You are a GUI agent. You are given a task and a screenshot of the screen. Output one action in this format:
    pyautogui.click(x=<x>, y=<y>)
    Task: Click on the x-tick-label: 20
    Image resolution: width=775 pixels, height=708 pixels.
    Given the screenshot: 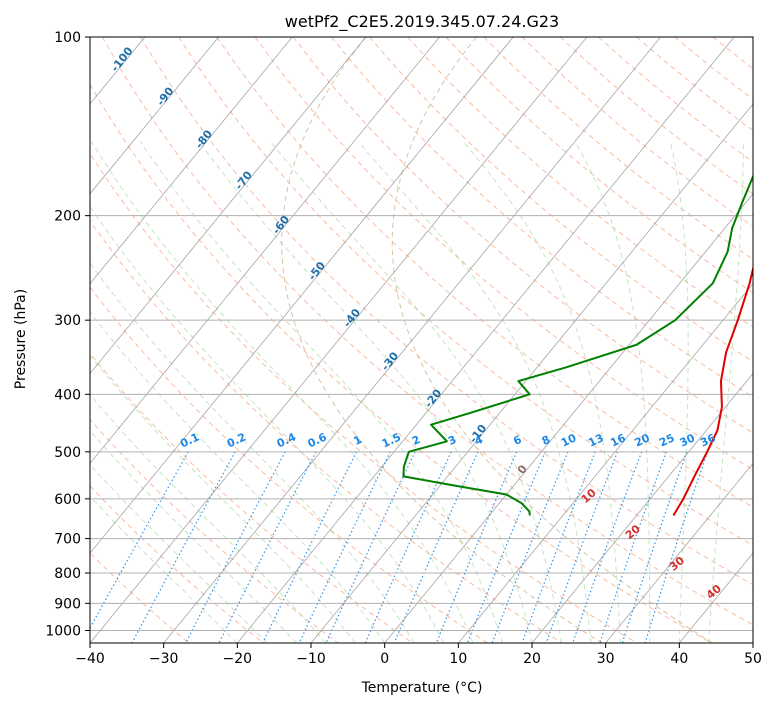 What is the action you would take?
    pyautogui.click(x=532, y=659)
    